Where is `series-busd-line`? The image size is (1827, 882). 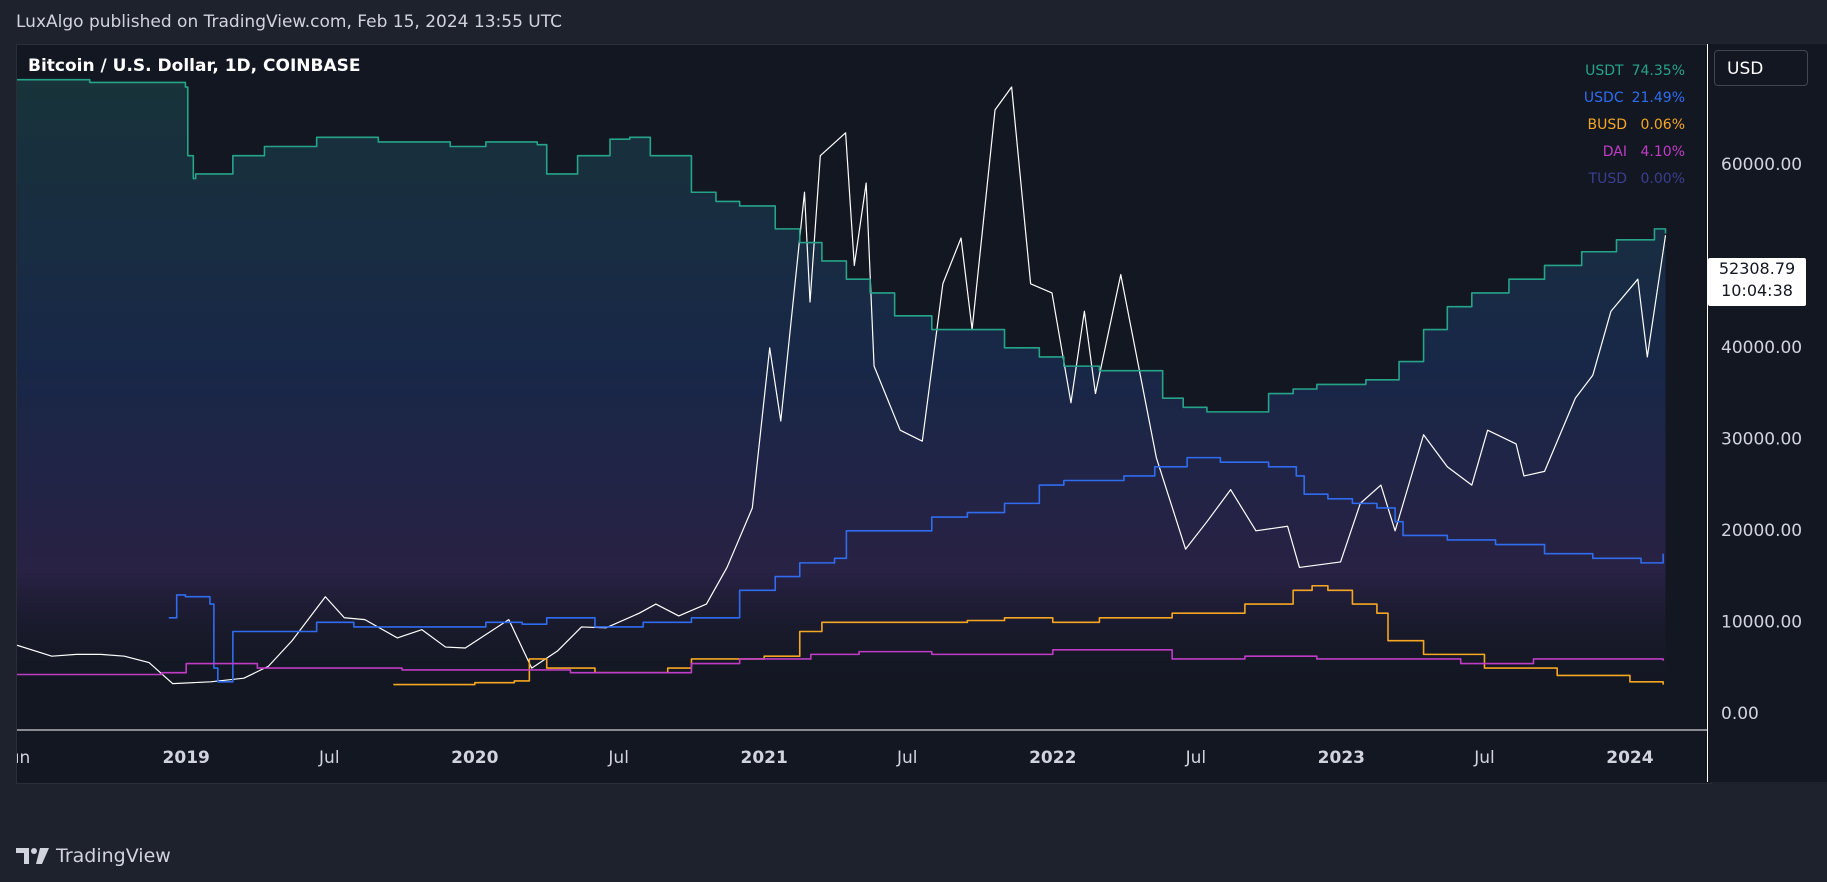 series-busd-line is located at coordinates (1028, 635).